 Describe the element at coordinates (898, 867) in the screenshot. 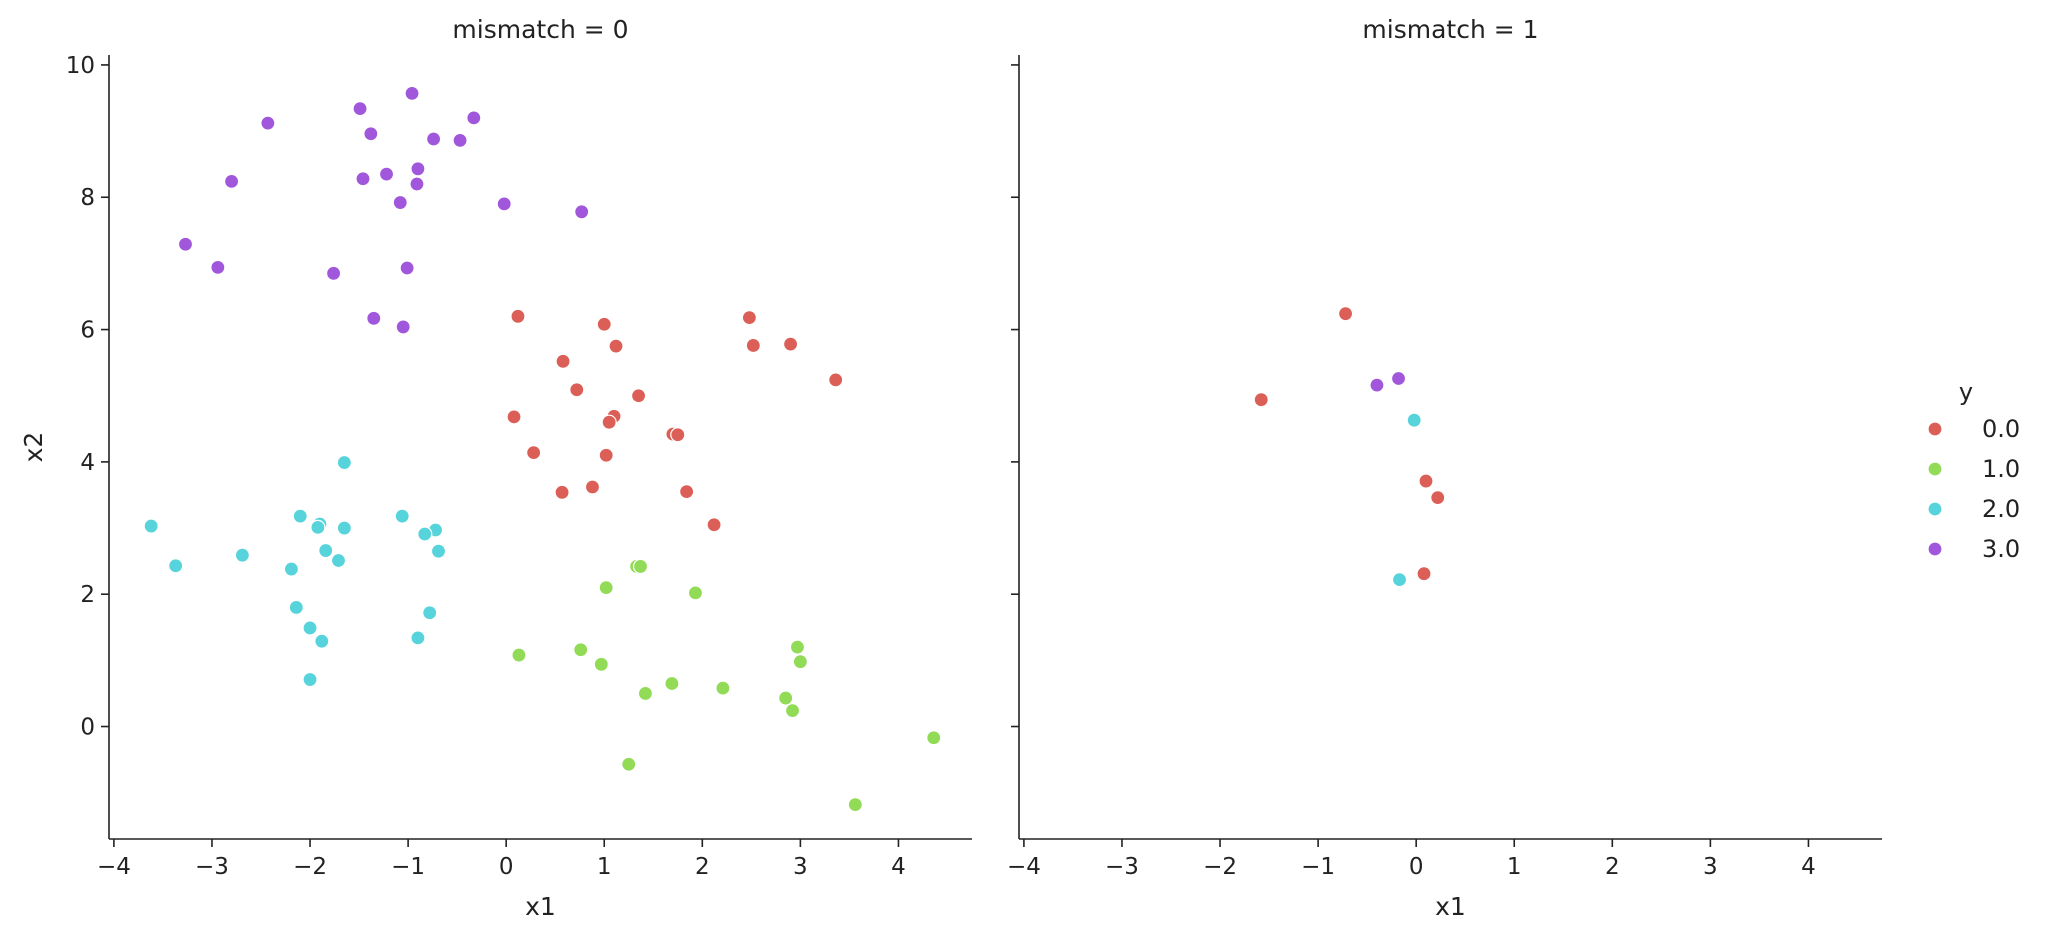

I see `x-tick-label: 4` at that location.